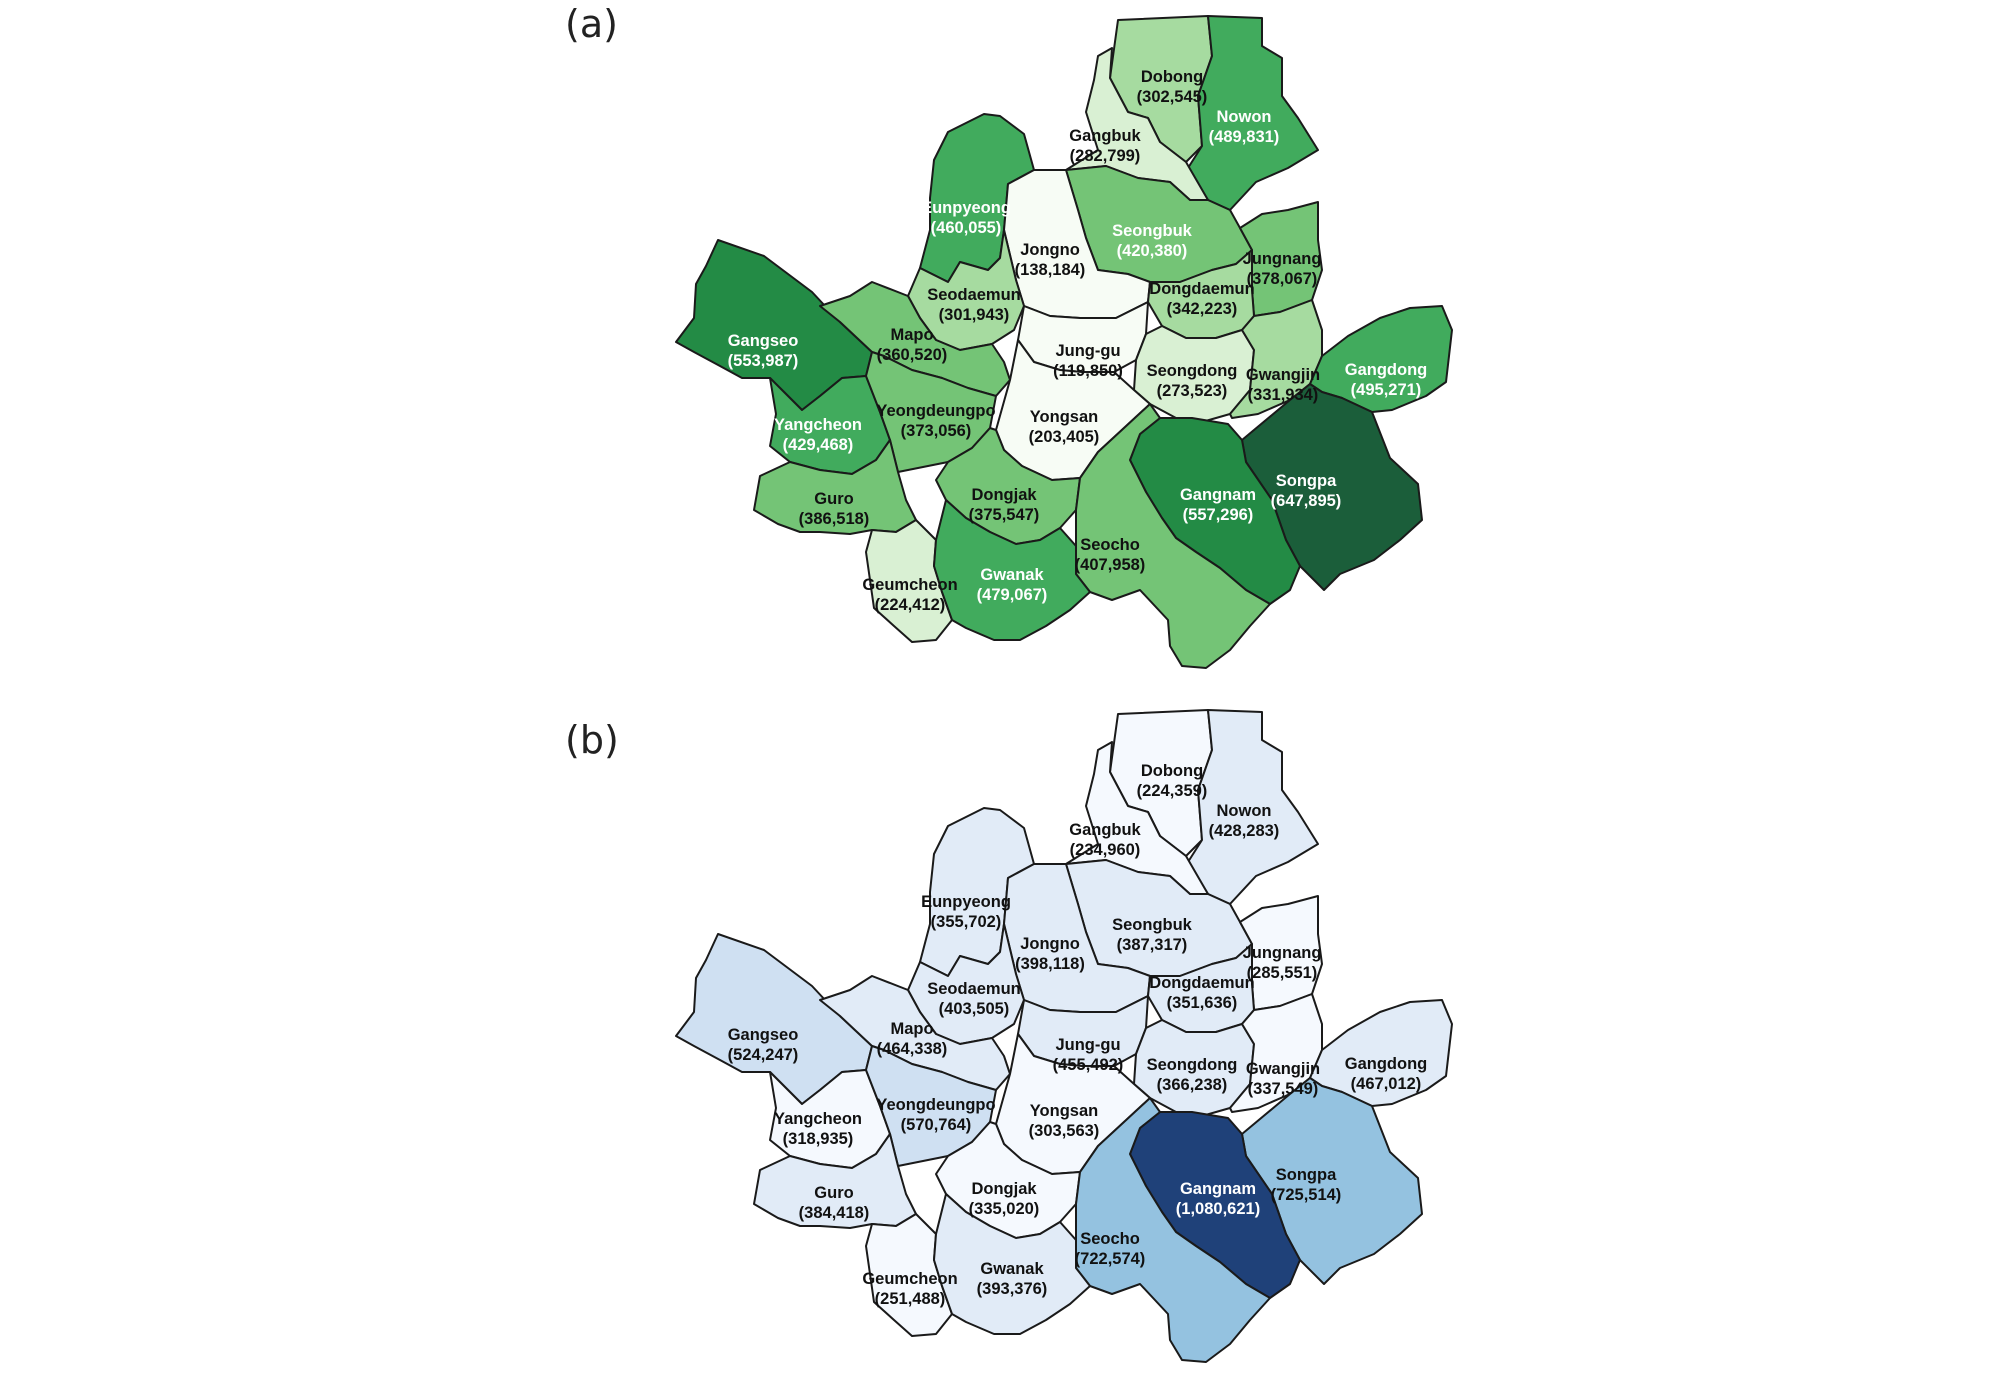 The width and height of the screenshot is (2008, 1388). Describe the element at coordinates (1110, 565) in the screenshot. I see `district-value-label: (407,958)` at that location.